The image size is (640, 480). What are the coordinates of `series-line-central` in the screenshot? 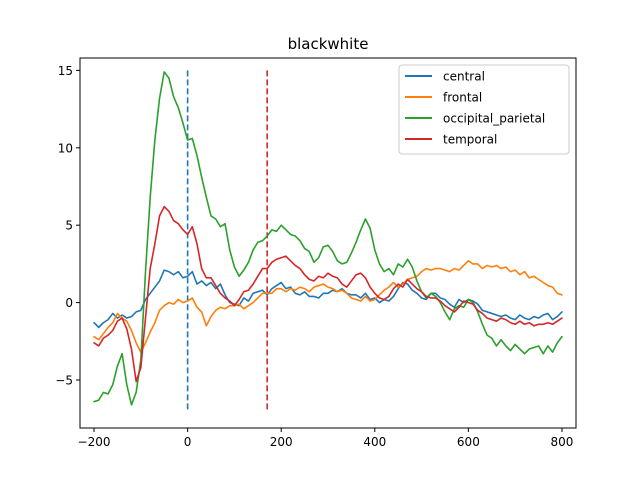 It's located at (328, 299).